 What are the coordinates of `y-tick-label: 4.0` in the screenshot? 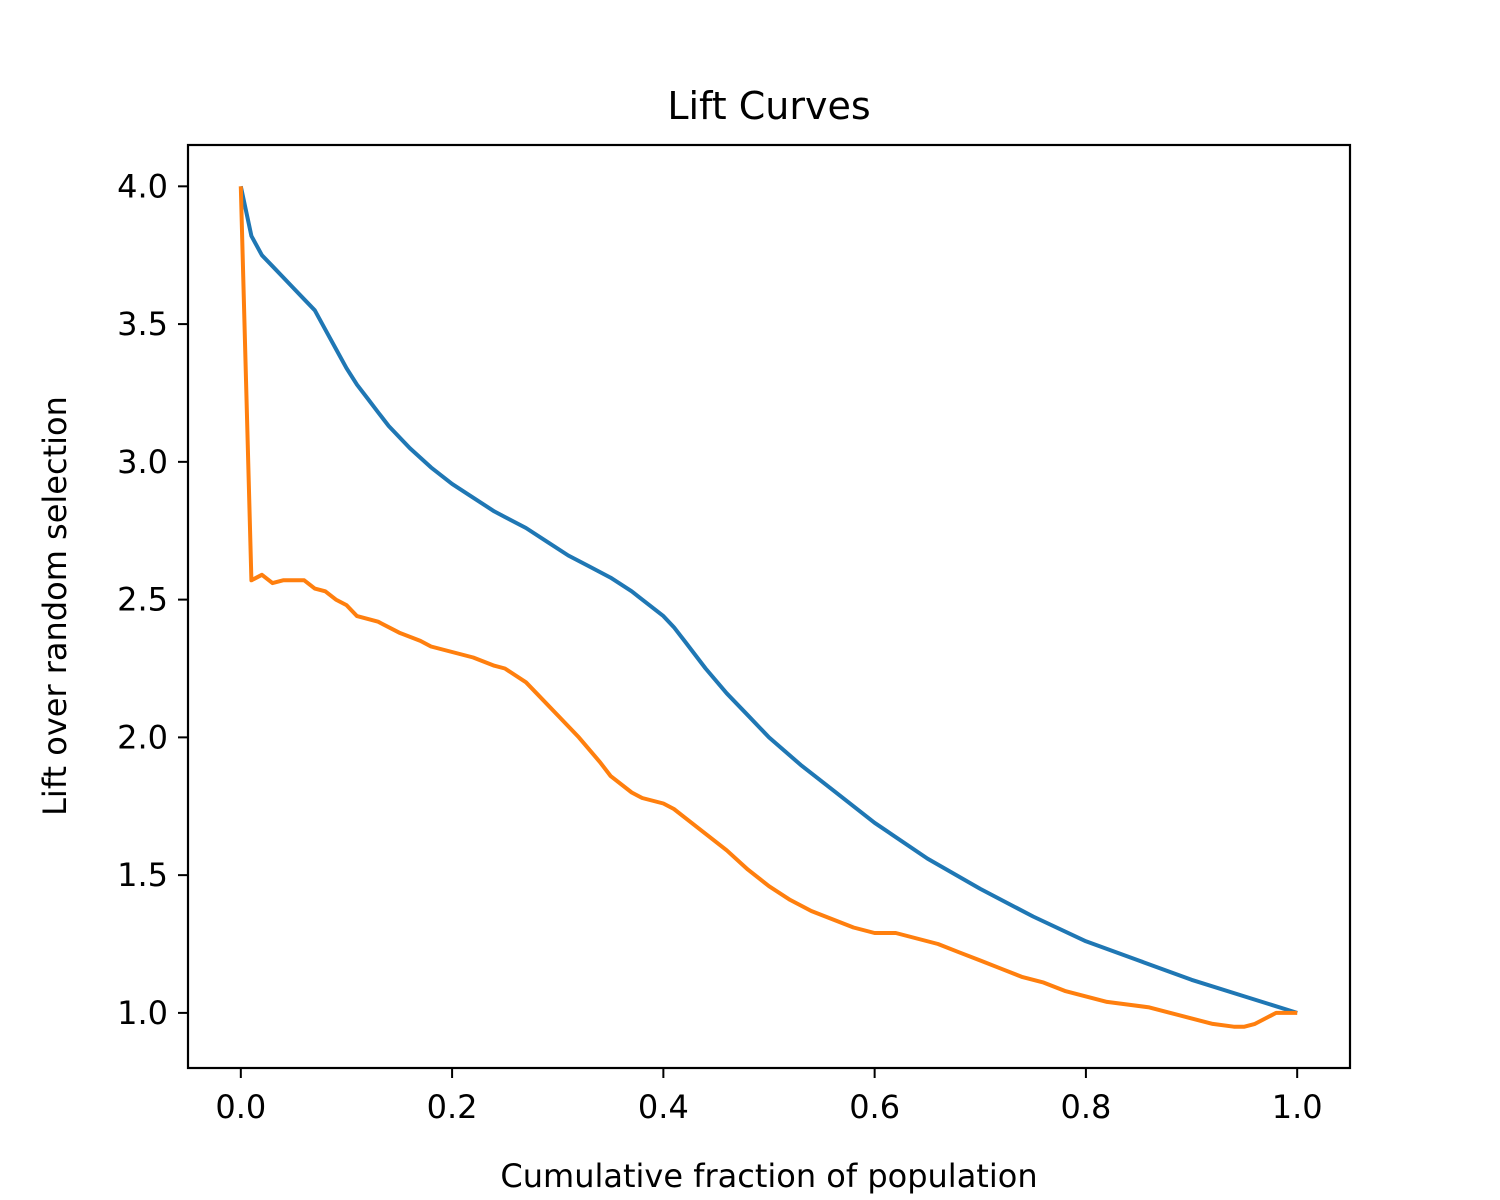 It's located at (142, 186).